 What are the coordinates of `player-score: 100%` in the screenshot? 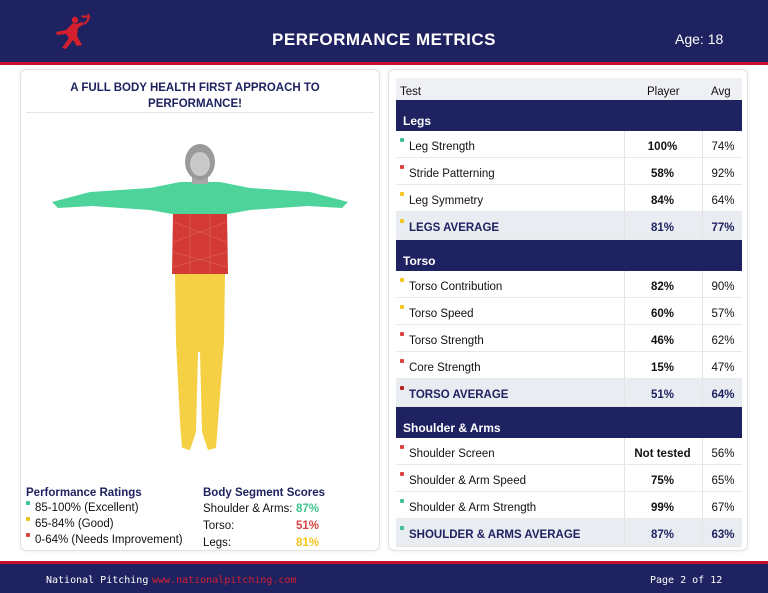 It's located at (662, 147).